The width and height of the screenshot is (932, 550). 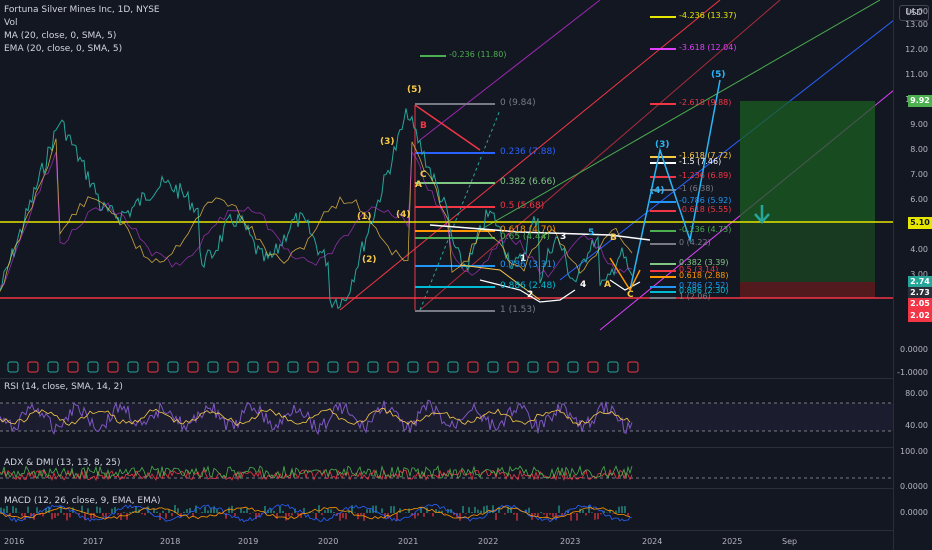 What do you see at coordinates (60, 36) in the screenshot?
I see `ma-legend: MA (20, close, 0, SMA, 5)` at bounding box center [60, 36].